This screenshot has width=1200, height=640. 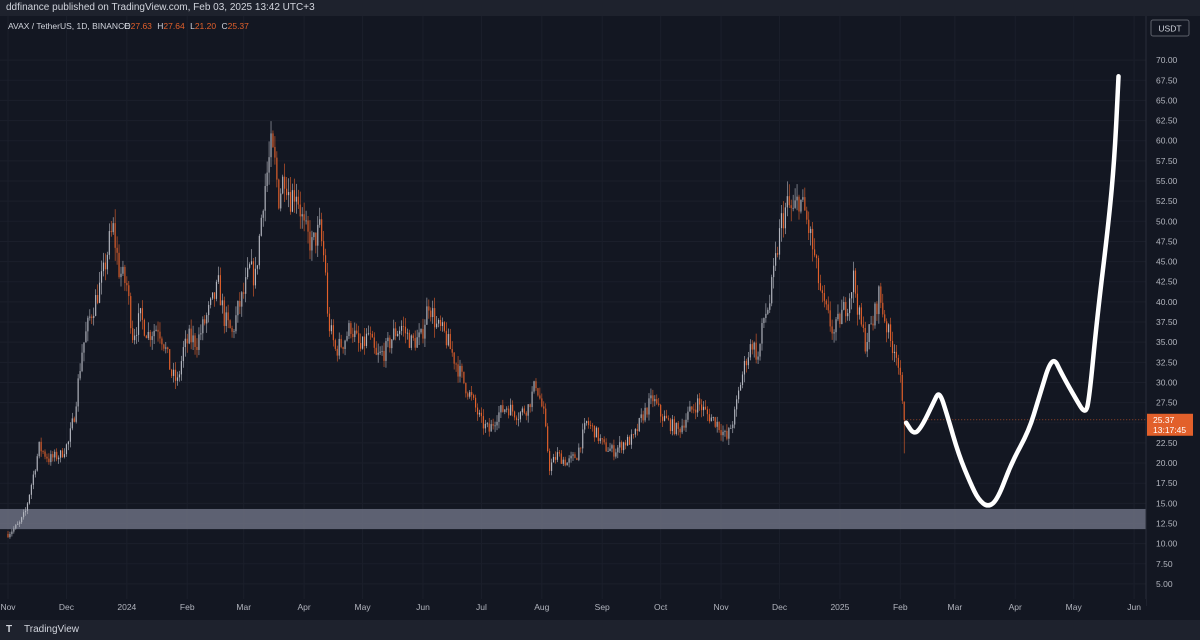 I want to click on time-tick-label: Apr, so click(x=304, y=607).